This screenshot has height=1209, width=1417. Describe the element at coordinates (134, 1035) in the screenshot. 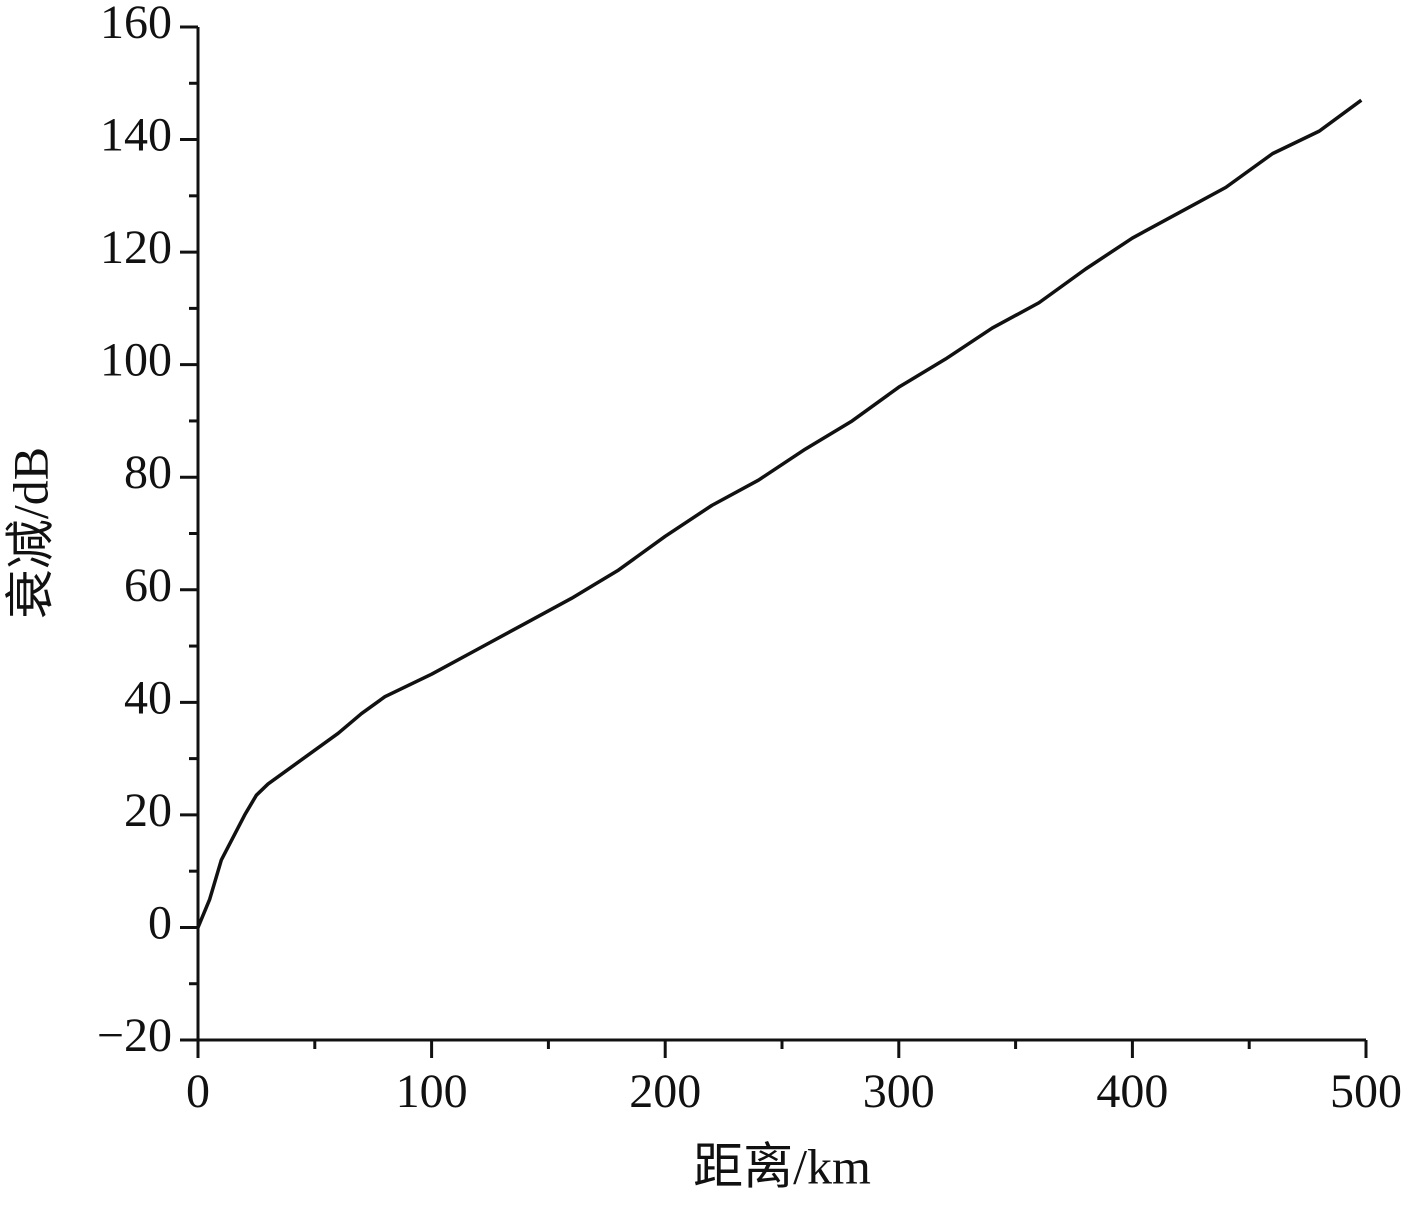

I see `y-tick-label: −20` at that location.